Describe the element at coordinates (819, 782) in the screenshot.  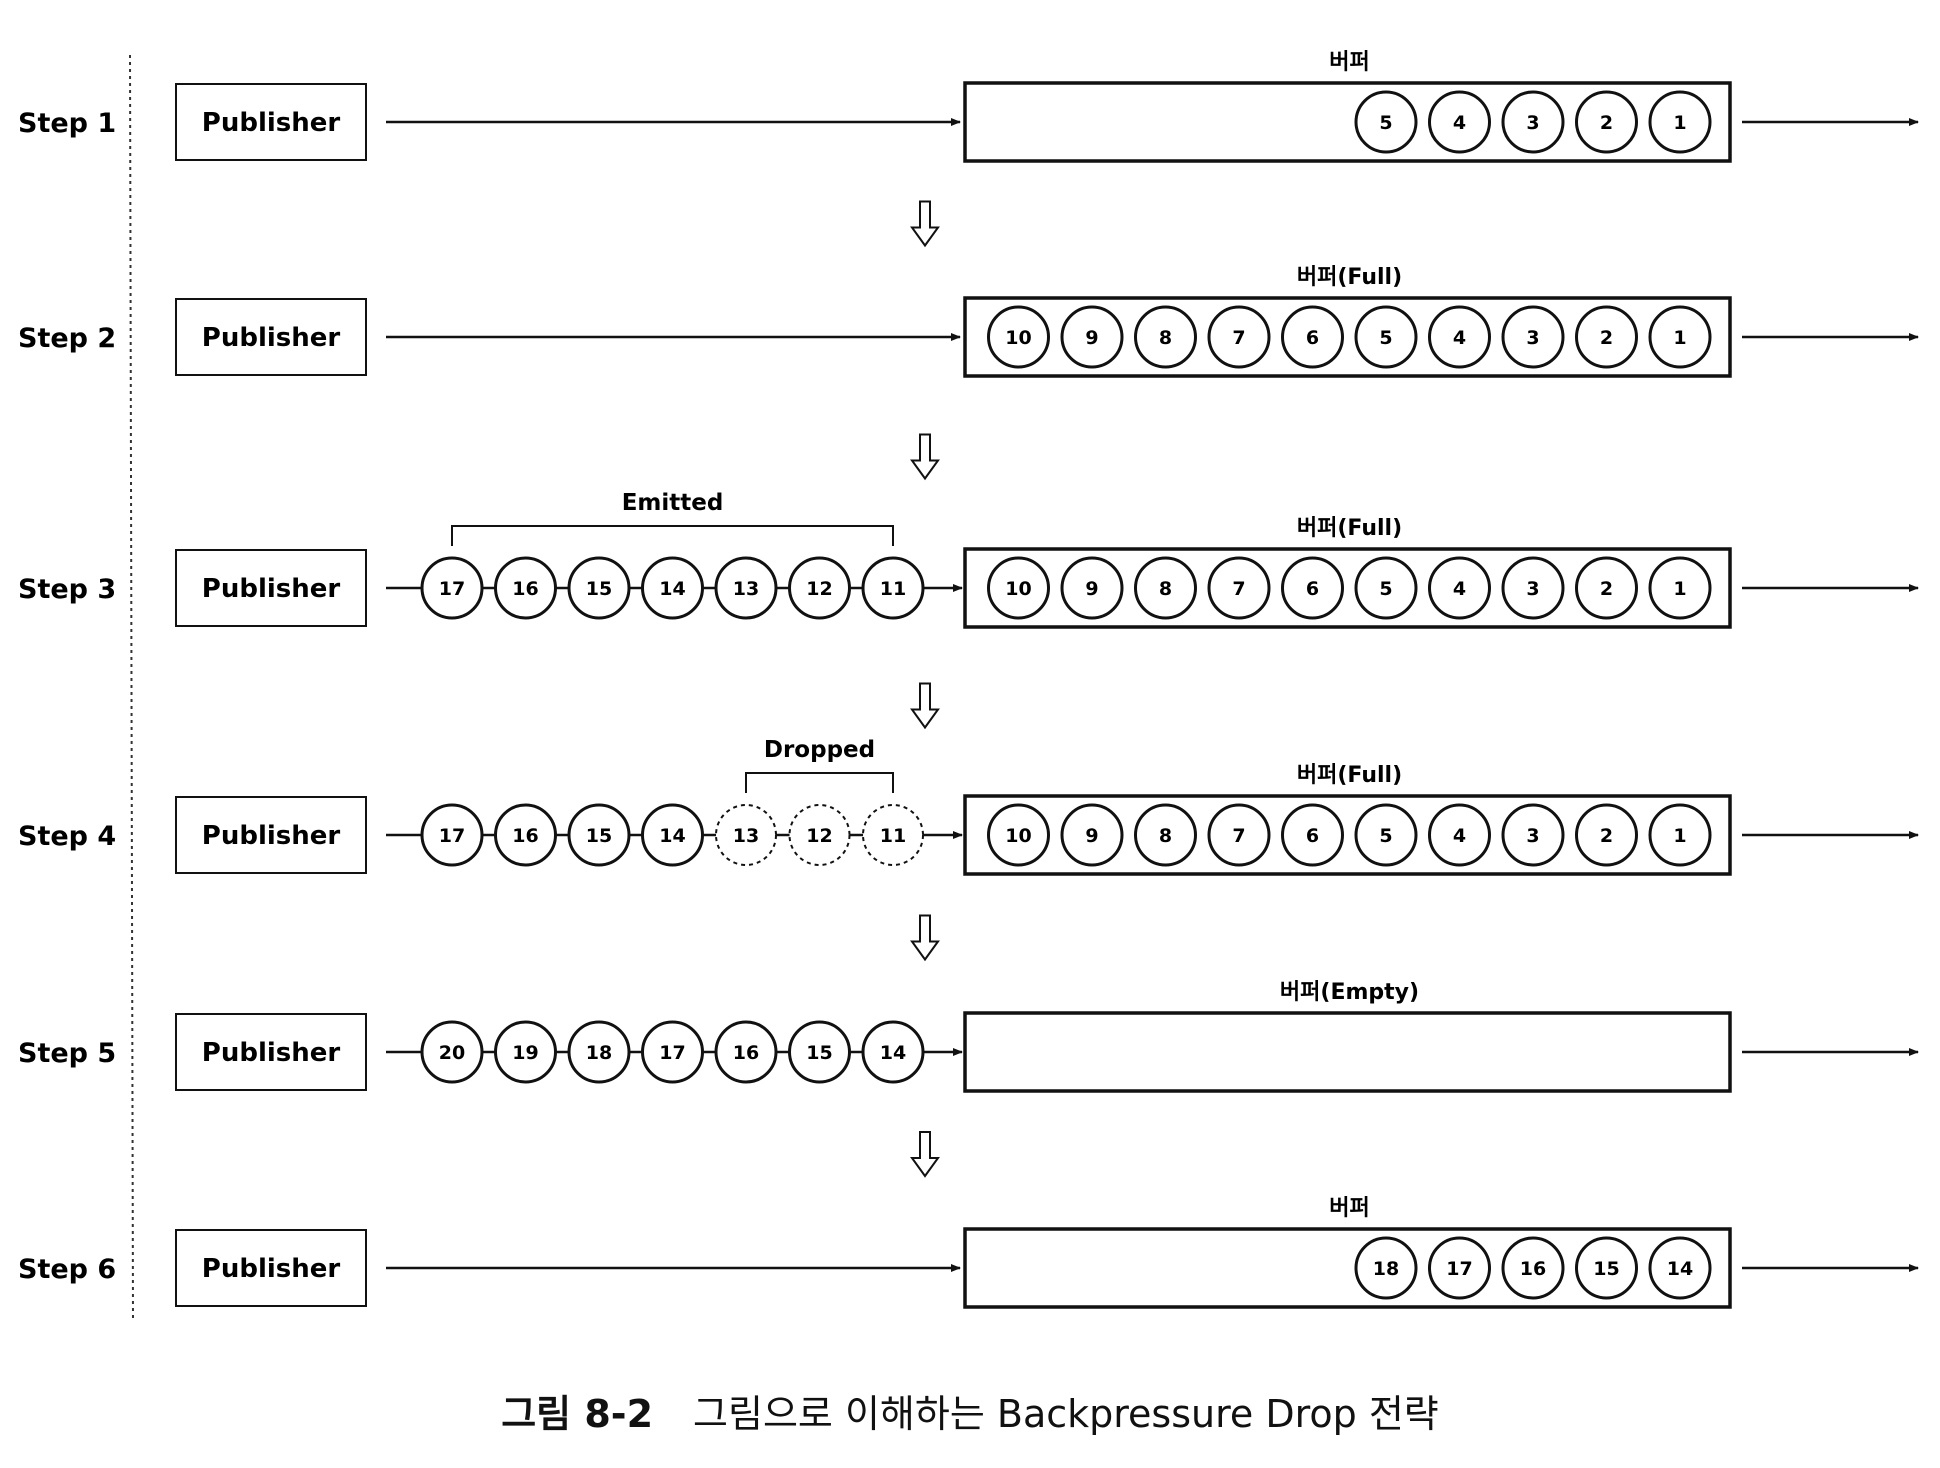
I see `dropped-bracket` at that location.